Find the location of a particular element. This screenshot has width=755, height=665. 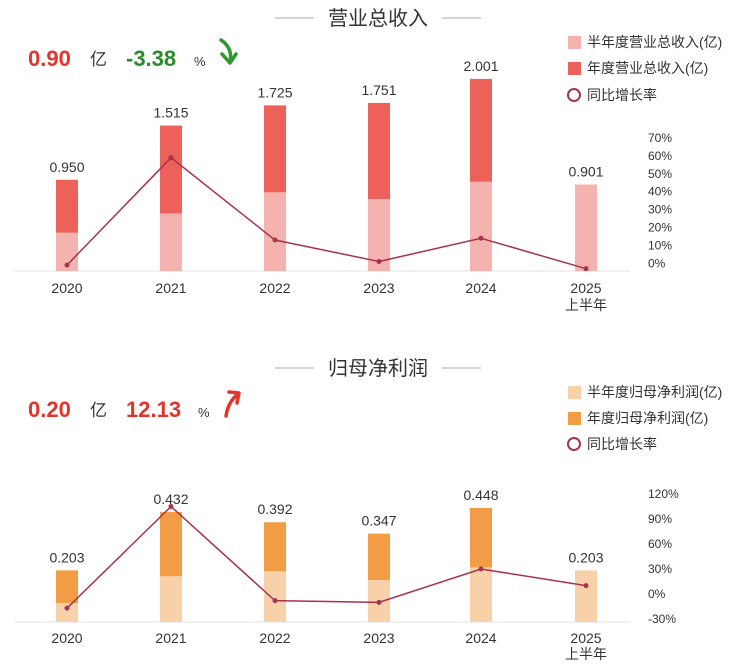

data-label: 0.448 is located at coordinates (480, 495).